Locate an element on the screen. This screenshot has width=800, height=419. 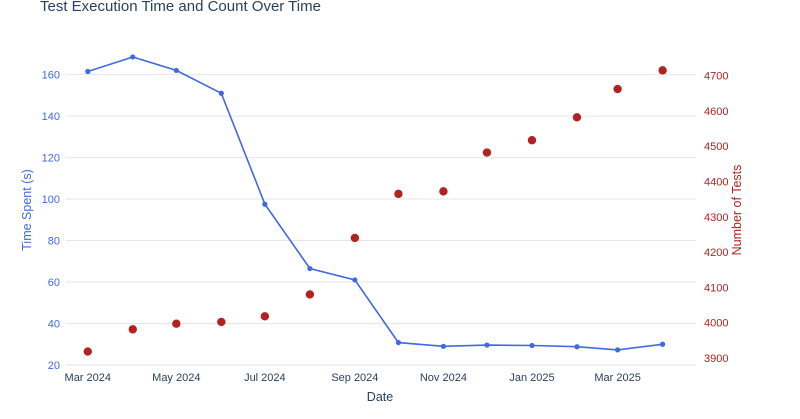
left-tick-label: 100 is located at coordinates (51, 200).